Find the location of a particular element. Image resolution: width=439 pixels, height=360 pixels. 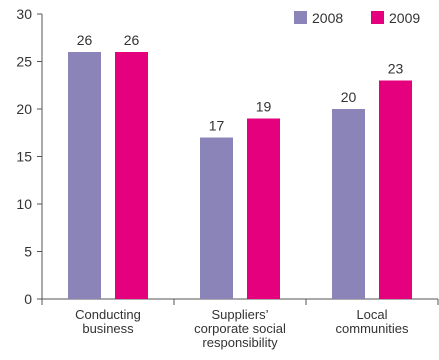

y-tick-label: 25 is located at coordinates (24, 62).